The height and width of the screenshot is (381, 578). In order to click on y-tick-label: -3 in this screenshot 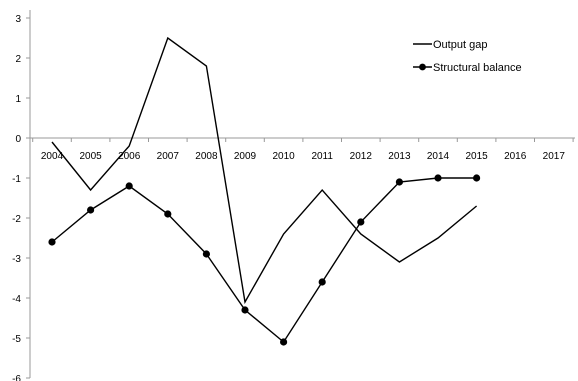, I will do `click(16, 259)`.